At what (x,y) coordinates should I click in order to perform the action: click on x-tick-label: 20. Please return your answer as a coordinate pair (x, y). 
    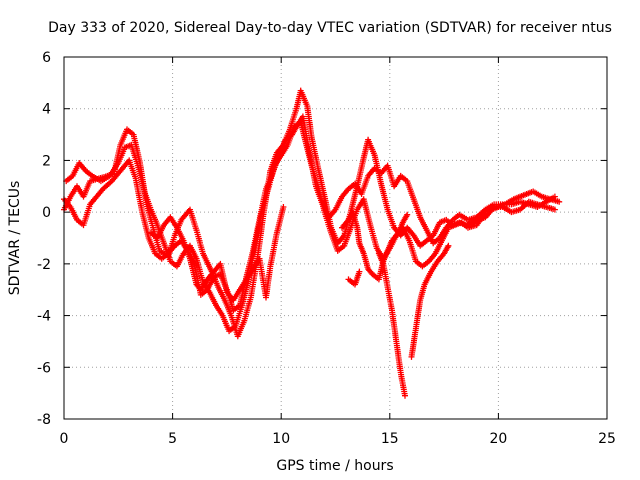
    Looking at the image, I should click on (498, 439).